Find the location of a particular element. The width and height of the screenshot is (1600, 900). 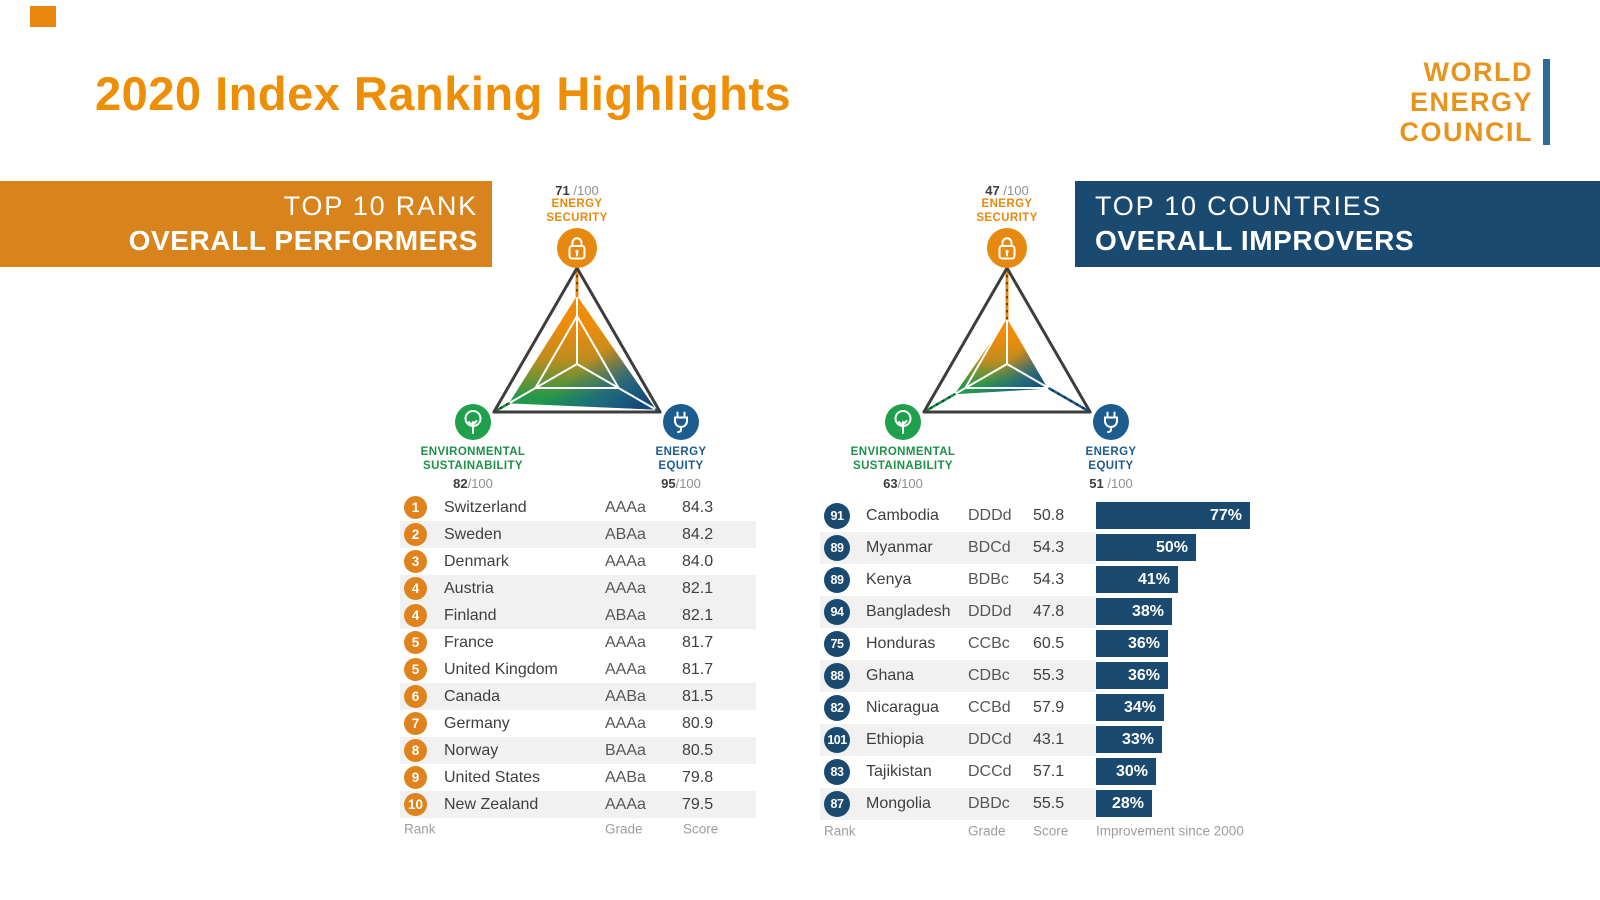

banner-subtitle: TOP 10 COUNTRIES is located at coordinates (1239, 206).